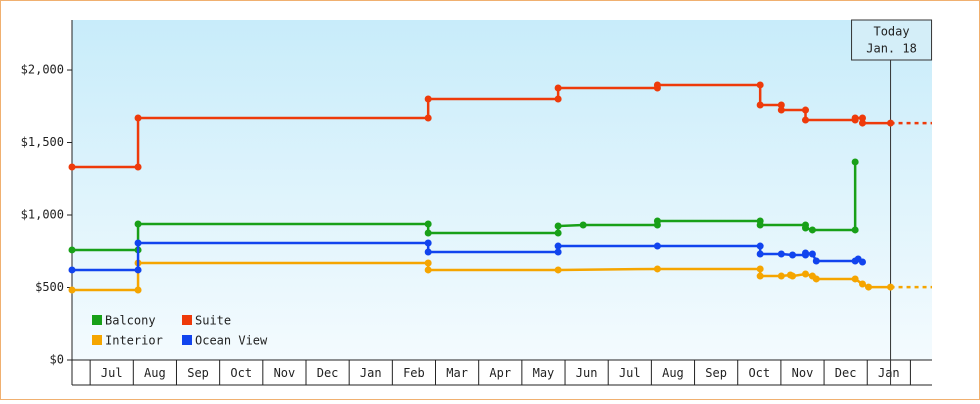  Describe the element at coordinates (891, 49) in the screenshot. I see `today-label: Jan. 18` at that location.